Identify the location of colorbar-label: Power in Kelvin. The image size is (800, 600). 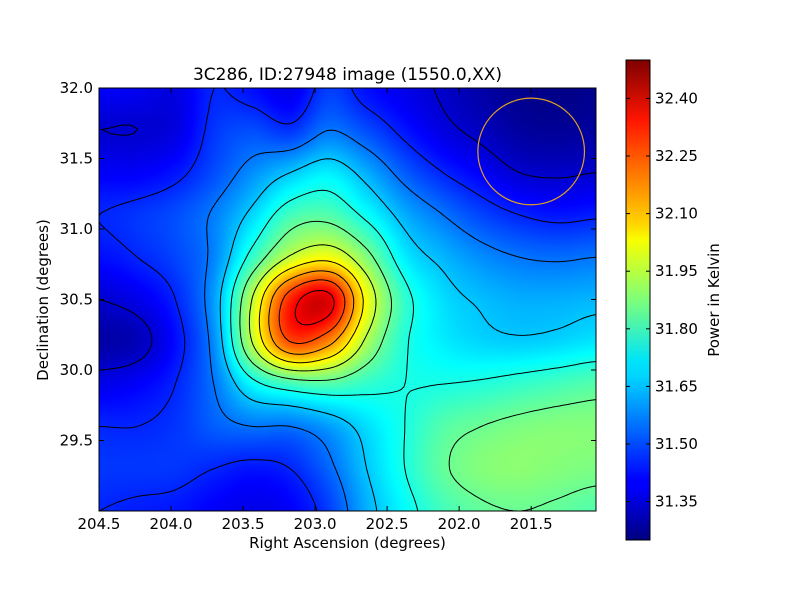
(714, 300).